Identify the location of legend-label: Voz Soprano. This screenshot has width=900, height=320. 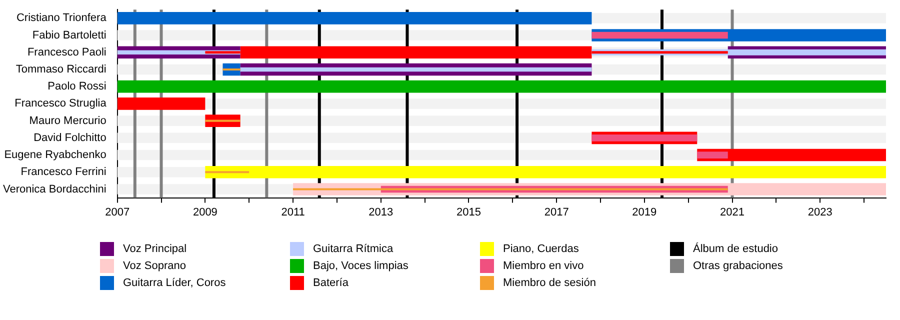
(154, 266).